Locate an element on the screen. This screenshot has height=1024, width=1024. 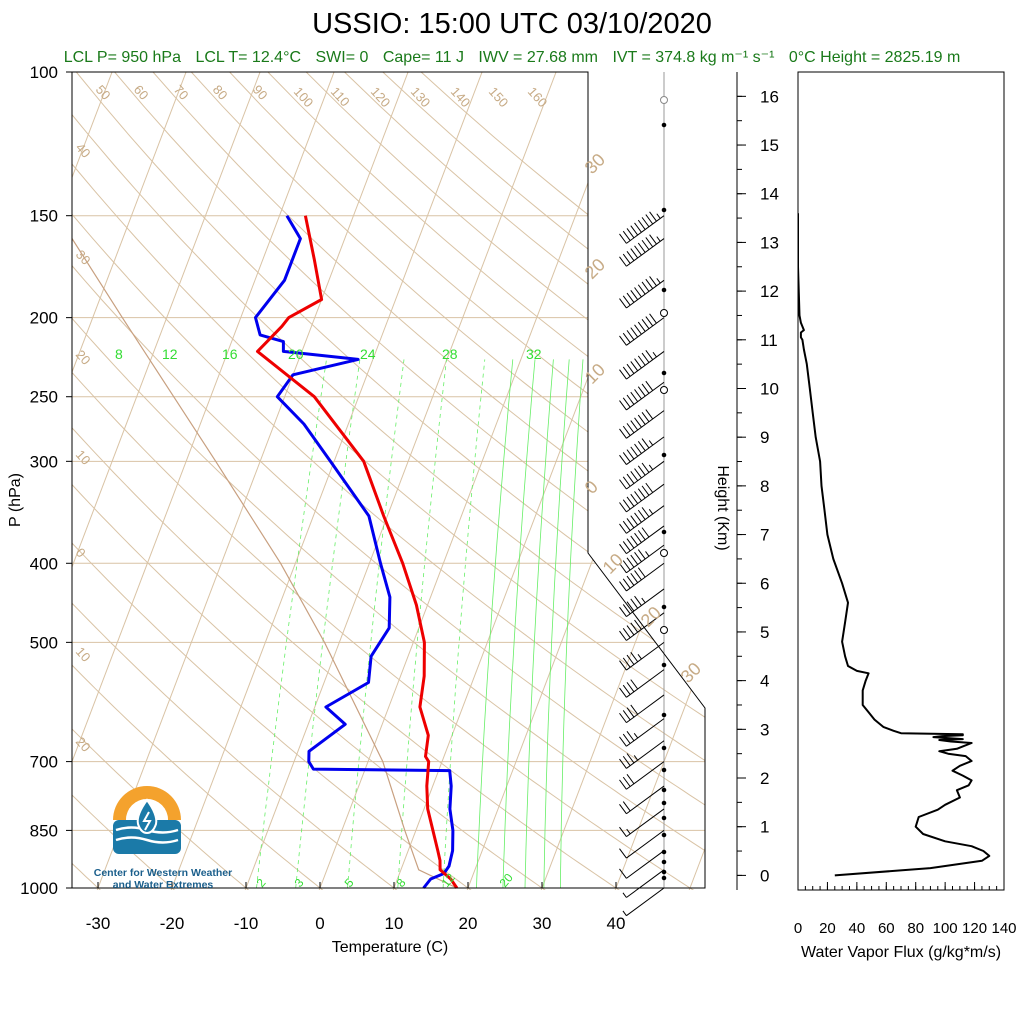
temperature-tick-label: 40 is located at coordinates (616, 923).